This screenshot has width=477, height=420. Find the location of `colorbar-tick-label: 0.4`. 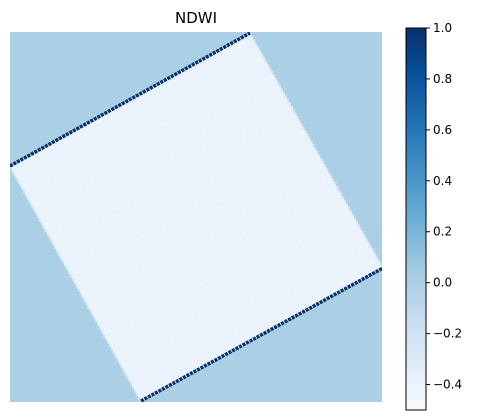

colorbar-tick-label: 0.4 is located at coordinates (442, 181).